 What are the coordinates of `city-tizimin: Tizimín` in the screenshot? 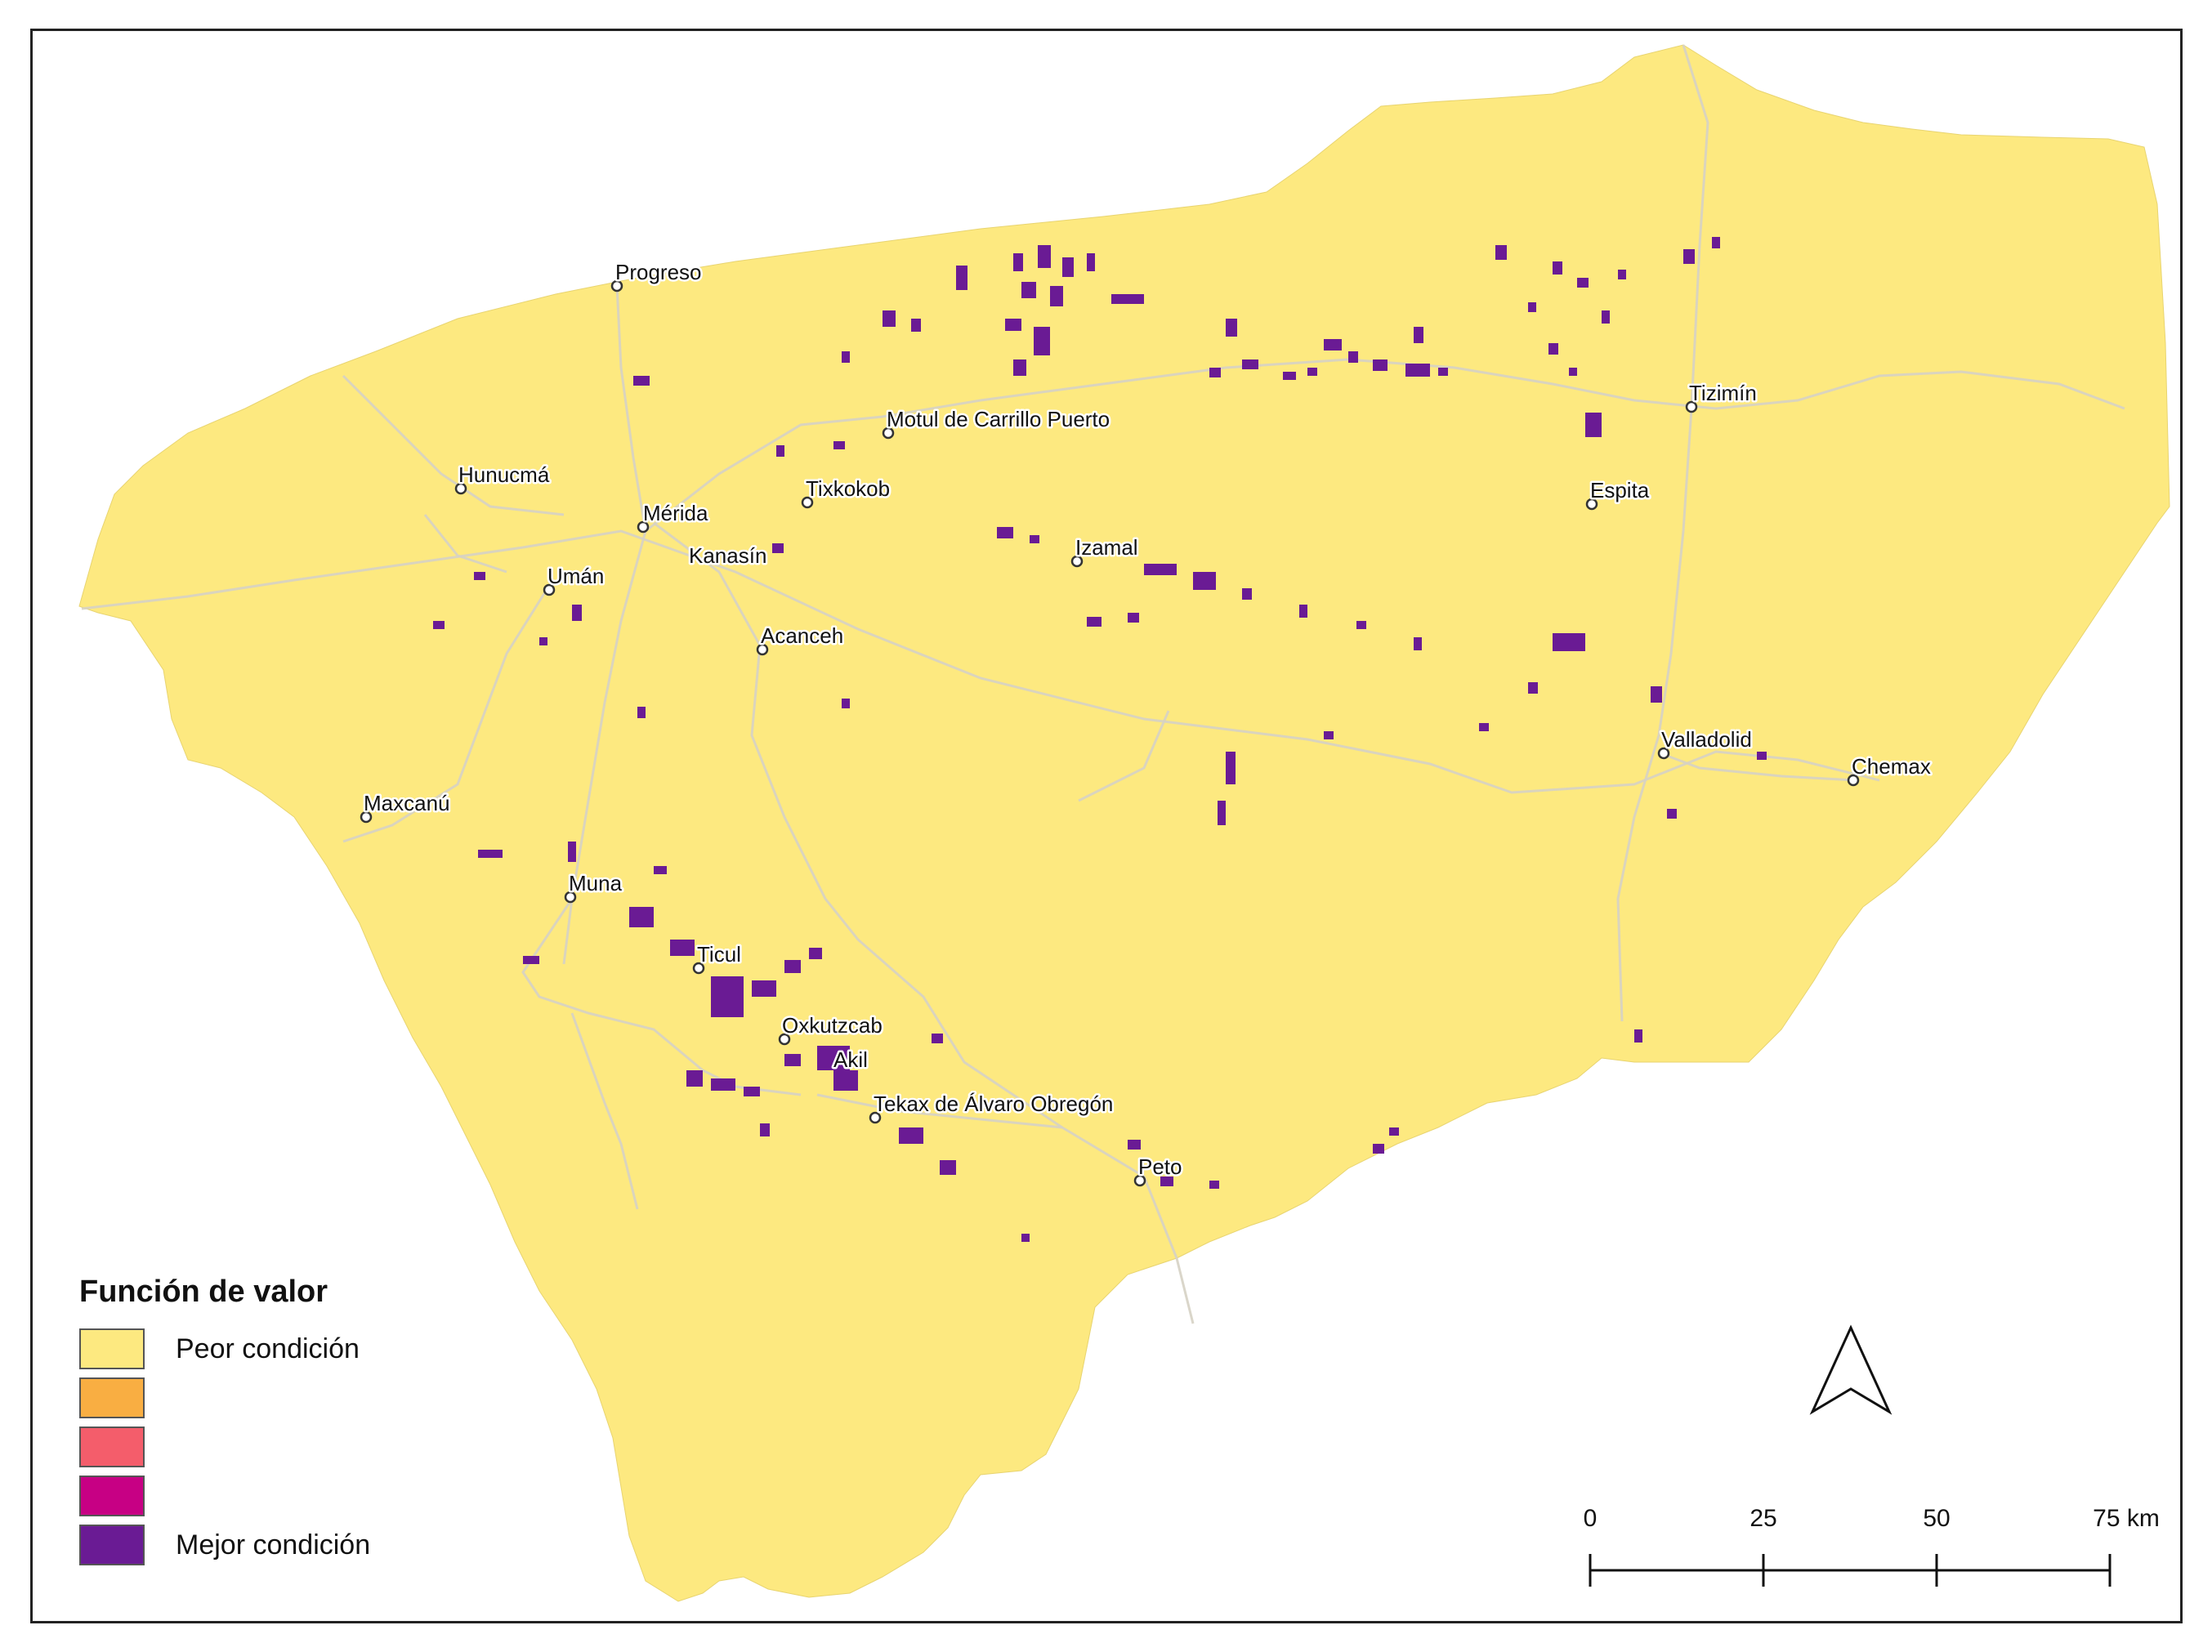 It's located at (1721, 396).